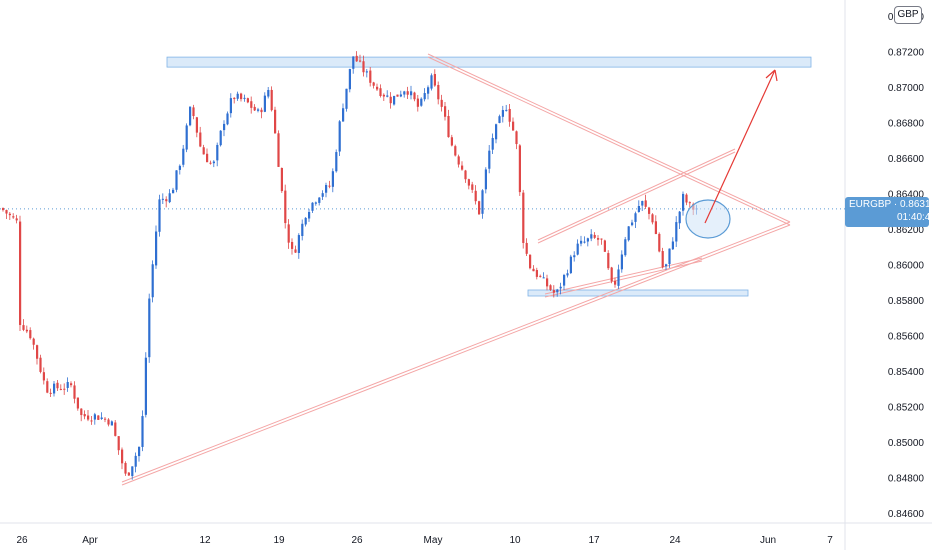 The image size is (932, 555). I want to click on channel-upper-line, so click(636, 194).